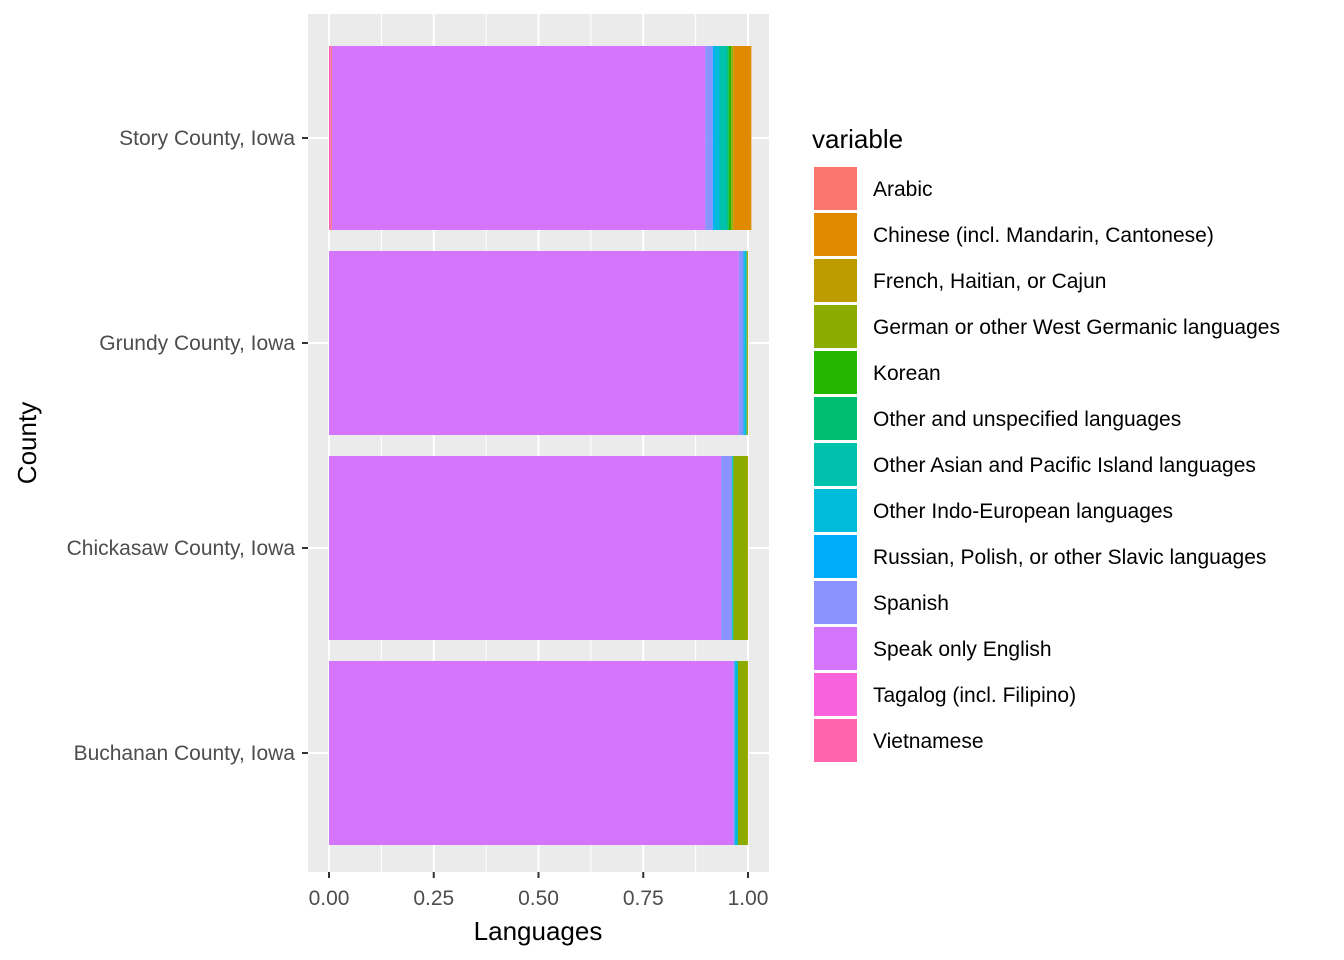  Describe the element at coordinates (962, 649) in the screenshot. I see `legend-label: Speak only English` at that location.